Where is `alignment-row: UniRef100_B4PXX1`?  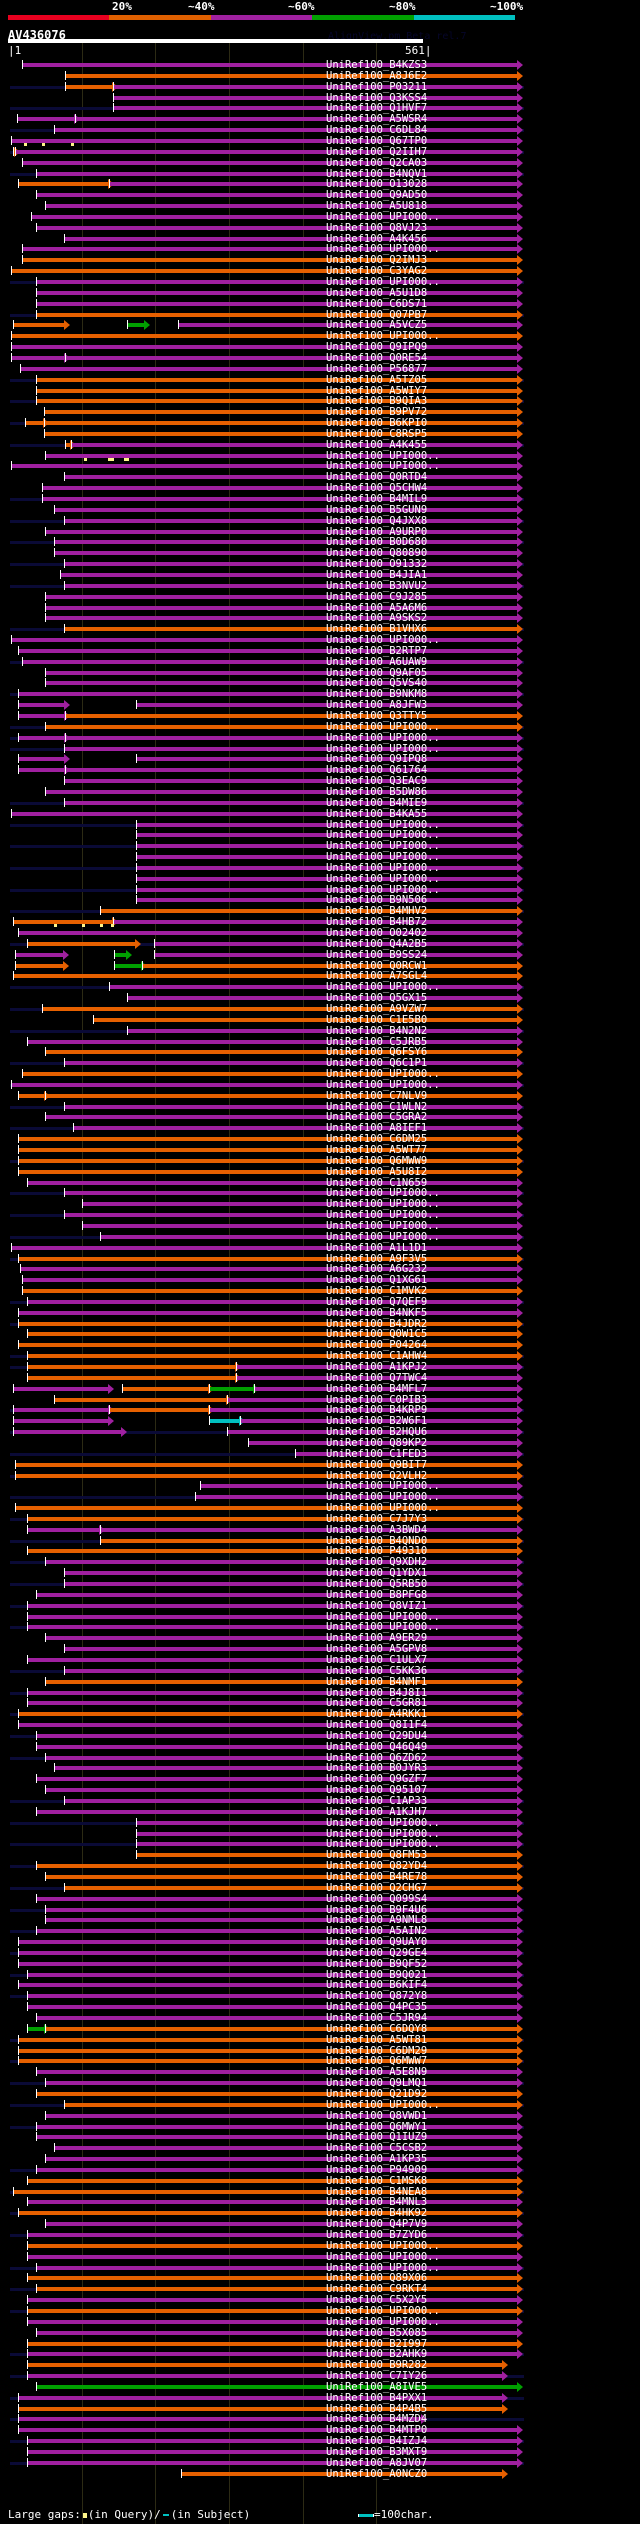
alignment-row: UniRef100_B4PXX1 is located at coordinates (320, 2398).